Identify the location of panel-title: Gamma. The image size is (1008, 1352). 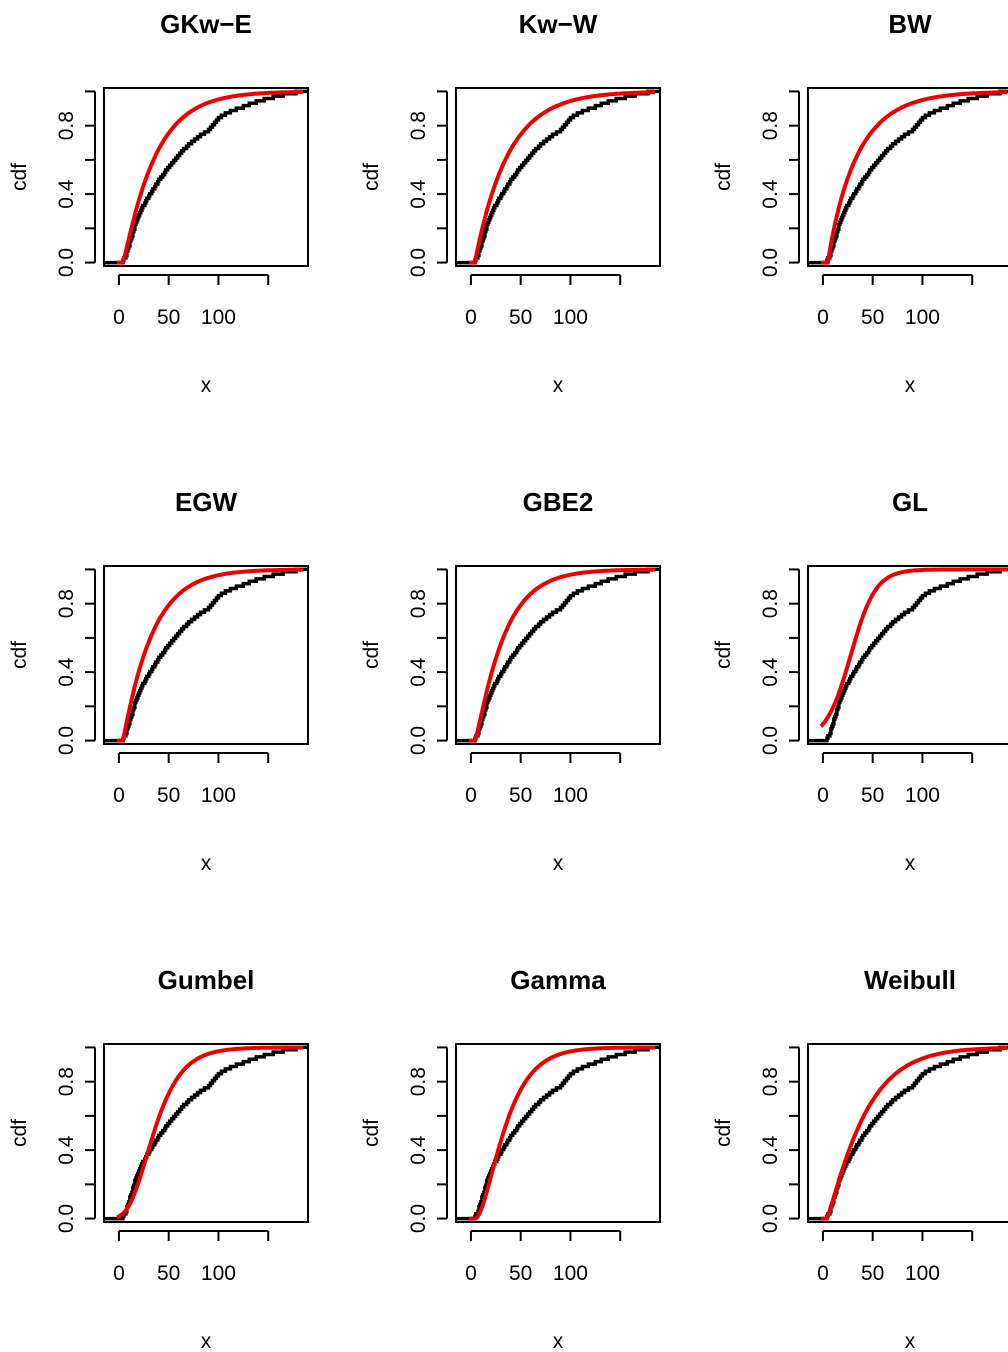
(558, 980).